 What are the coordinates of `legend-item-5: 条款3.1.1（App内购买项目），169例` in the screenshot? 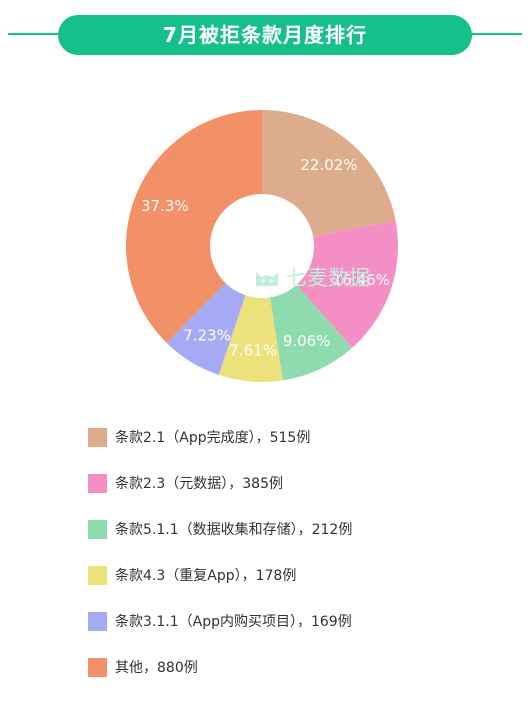 It's located at (220, 621).